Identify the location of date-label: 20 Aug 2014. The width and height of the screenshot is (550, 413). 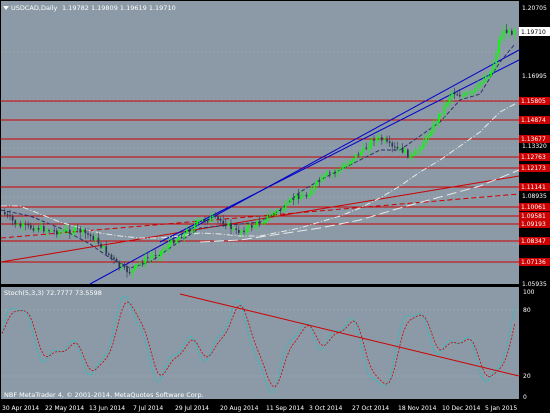
(239, 408).